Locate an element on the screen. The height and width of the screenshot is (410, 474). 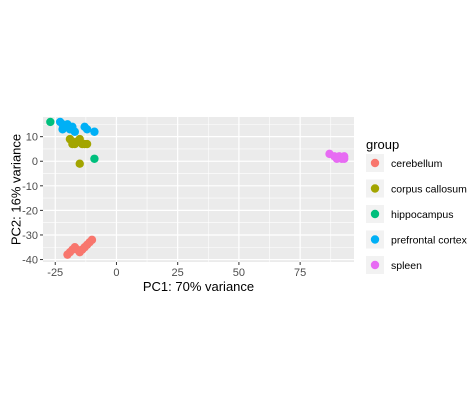
legend-label: corpus callosum is located at coordinates (429, 190).